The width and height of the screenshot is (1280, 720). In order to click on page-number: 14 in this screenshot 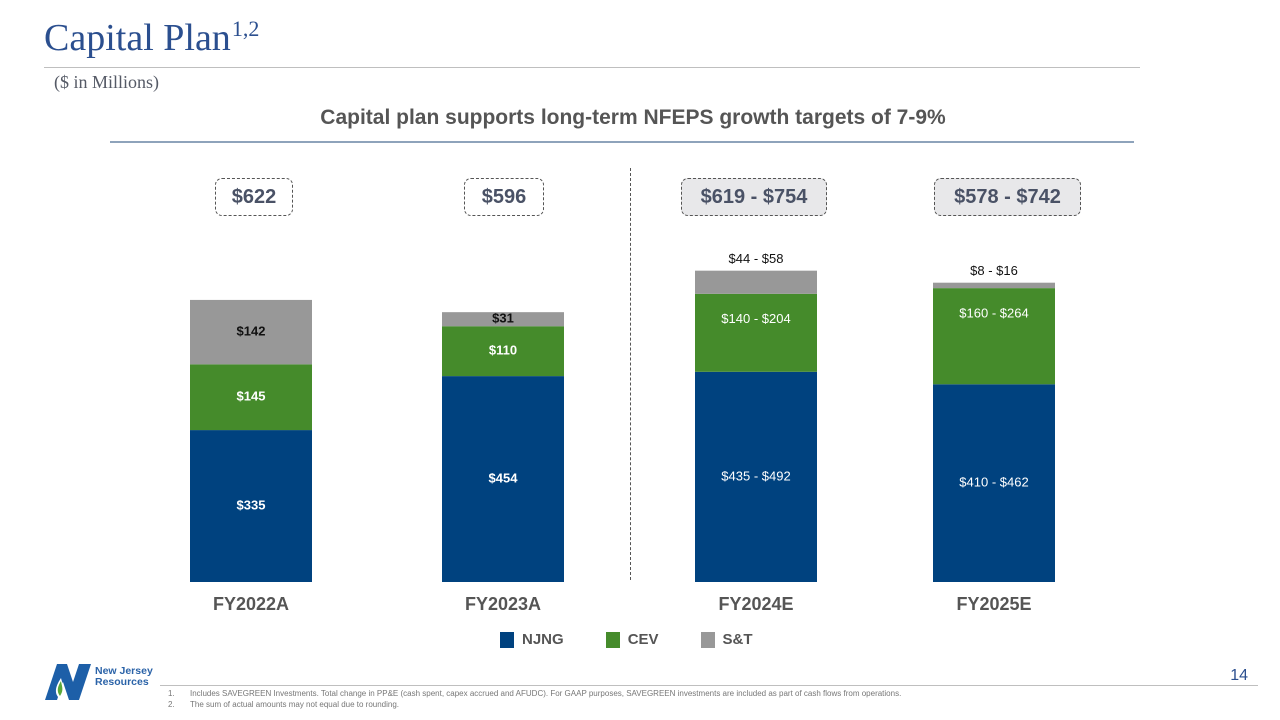, I will do `click(1239, 675)`.